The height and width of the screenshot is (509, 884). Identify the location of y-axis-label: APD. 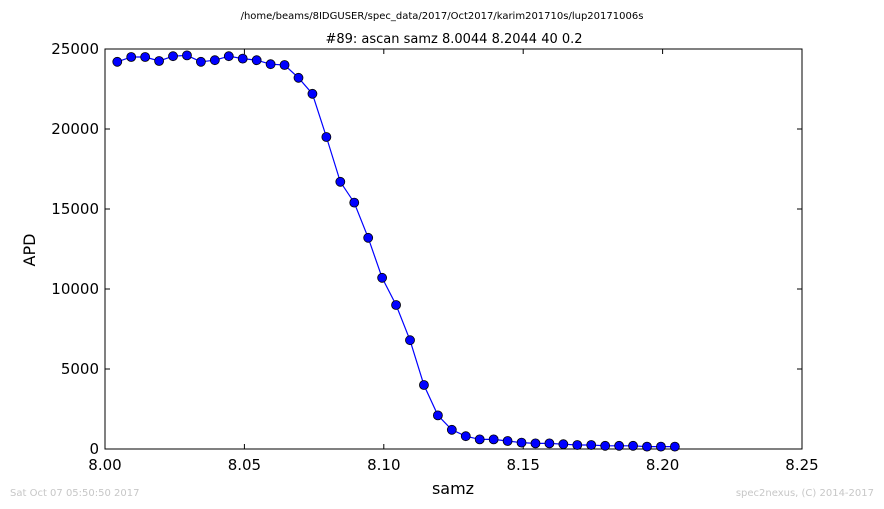
(29, 250).